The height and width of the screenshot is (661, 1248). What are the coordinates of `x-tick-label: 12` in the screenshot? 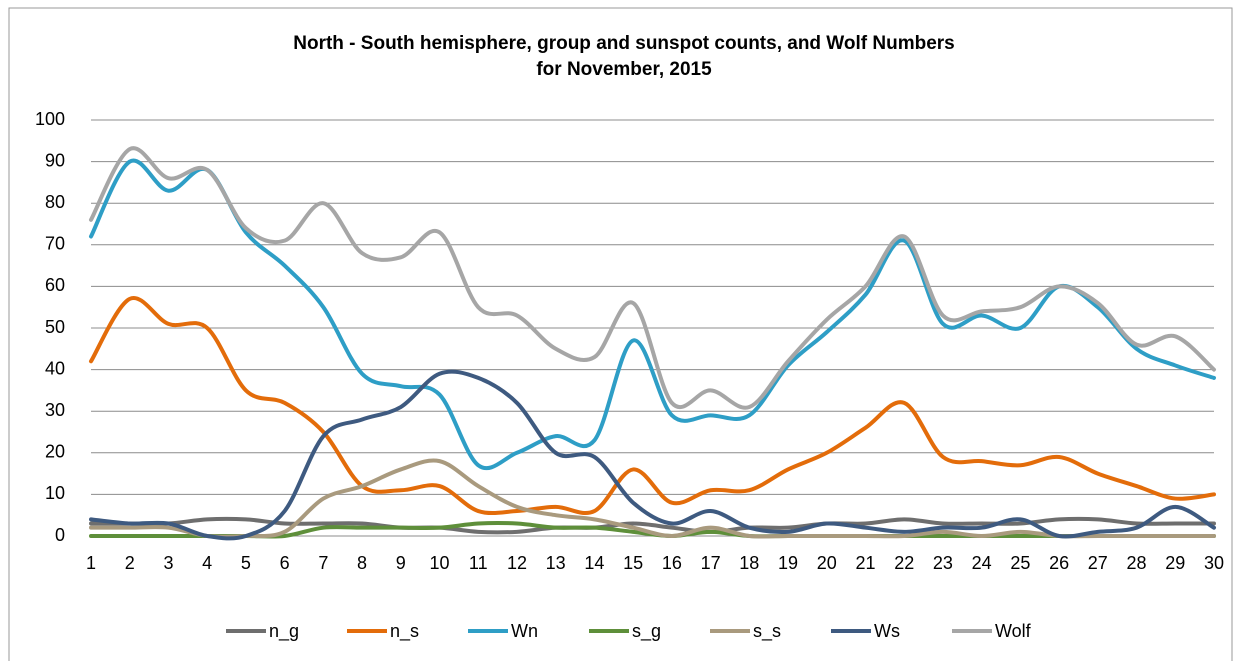 It's located at (517, 563).